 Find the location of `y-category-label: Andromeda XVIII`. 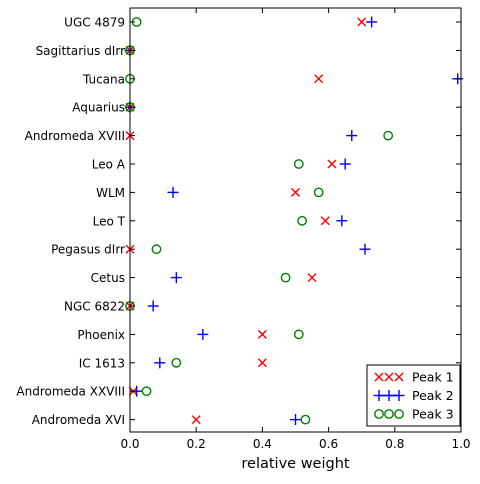

y-category-label: Andromeda XVIII is located at coordinates (75, 136).